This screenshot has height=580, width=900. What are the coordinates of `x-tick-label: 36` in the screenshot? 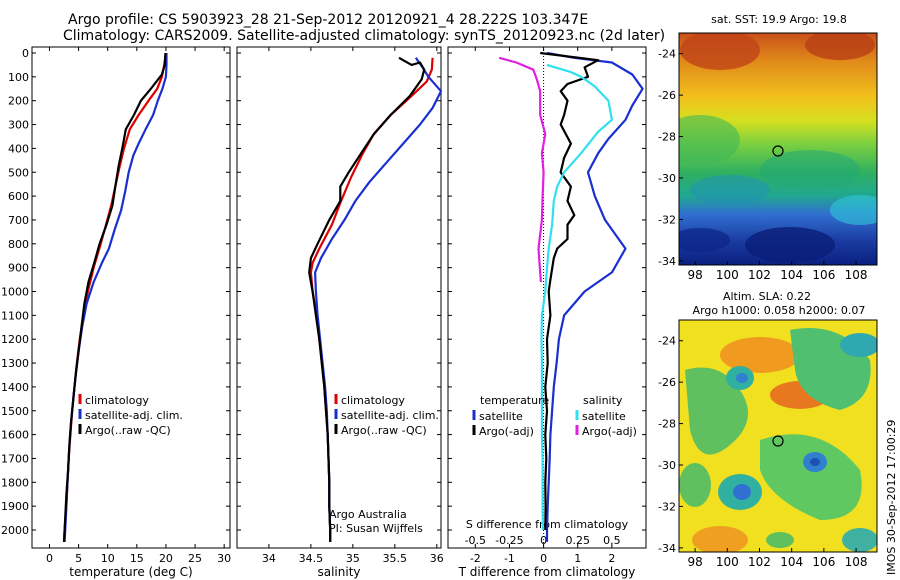 It's located at (437, 558).